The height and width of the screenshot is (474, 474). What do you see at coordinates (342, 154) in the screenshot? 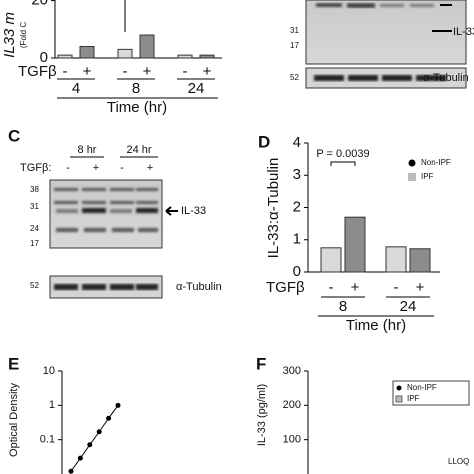
I see `p-value: P = 0.0039` at bounding box center [342, 154].